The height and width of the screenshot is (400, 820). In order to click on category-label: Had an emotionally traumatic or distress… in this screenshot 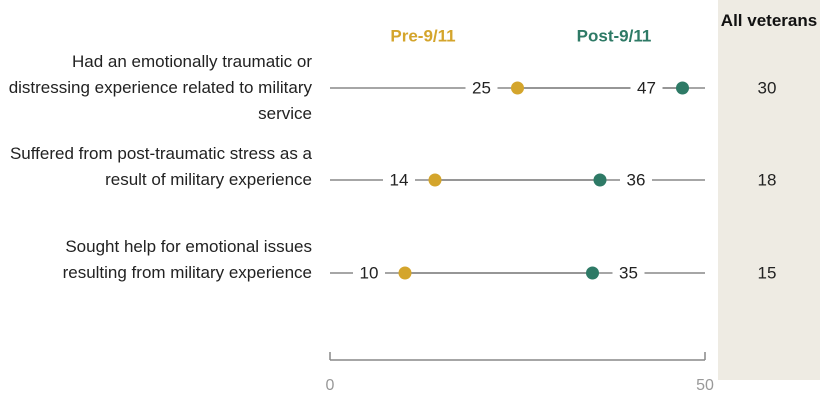, I will do `click(160, 87)`.